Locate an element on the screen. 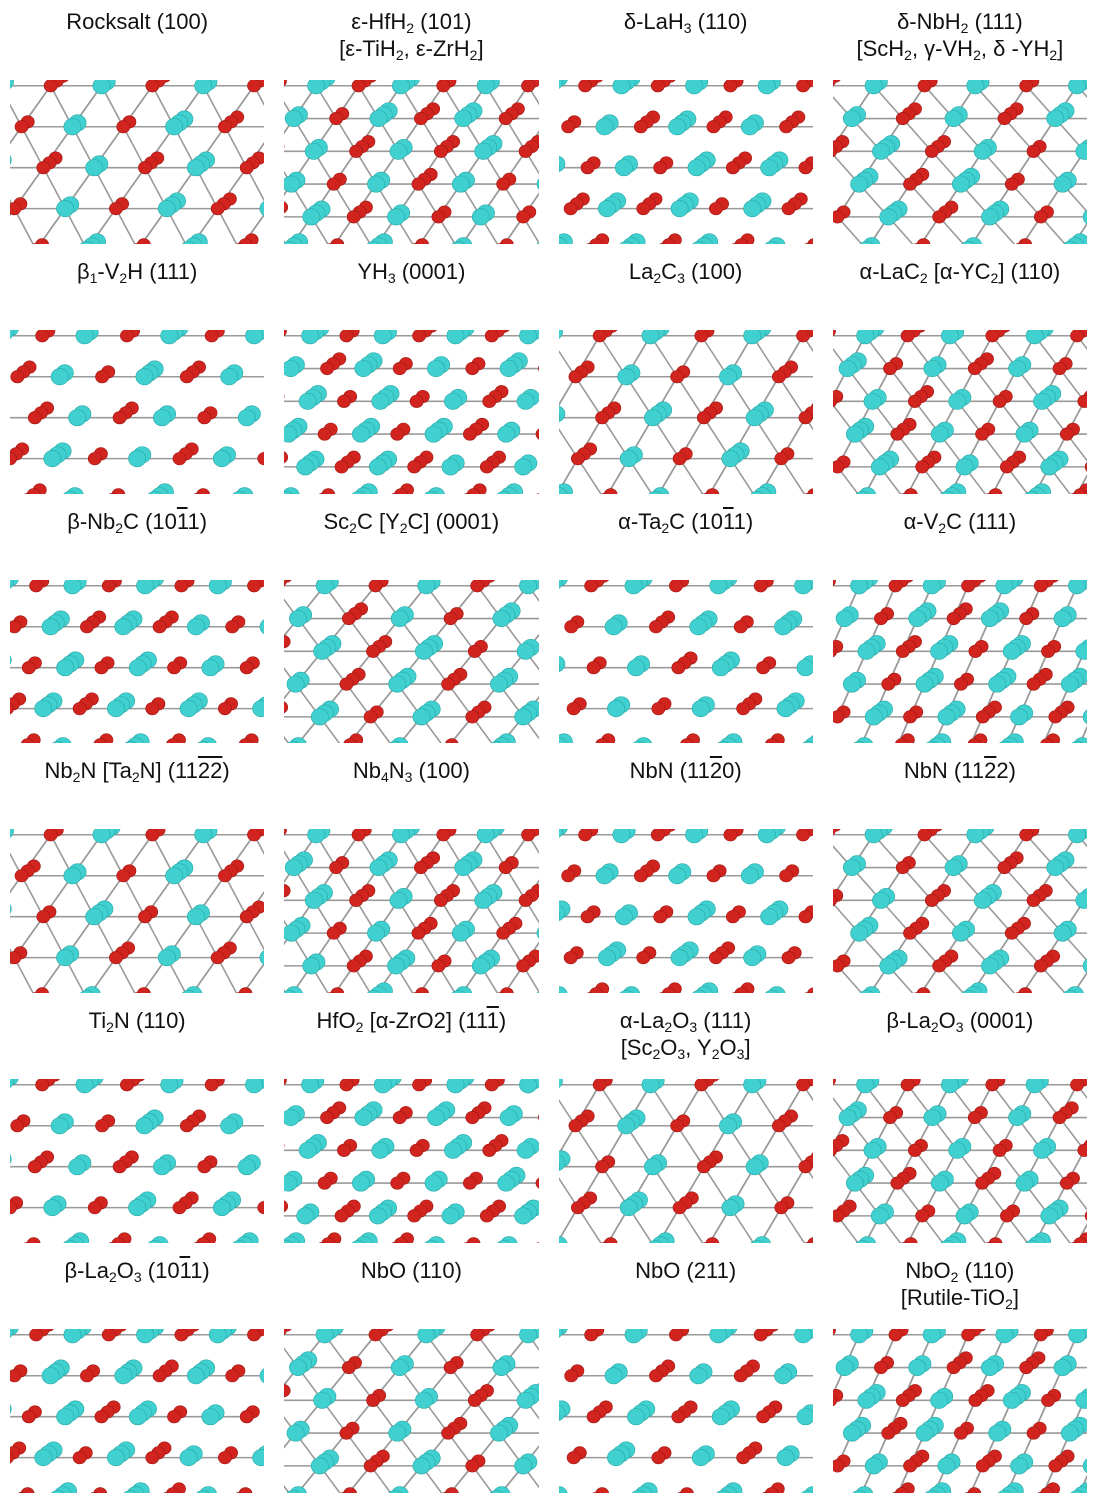 The height and width of the screenshot is (1499, 1097). panel-title: Ti2N (110) is located at coordinates (137, 1020).